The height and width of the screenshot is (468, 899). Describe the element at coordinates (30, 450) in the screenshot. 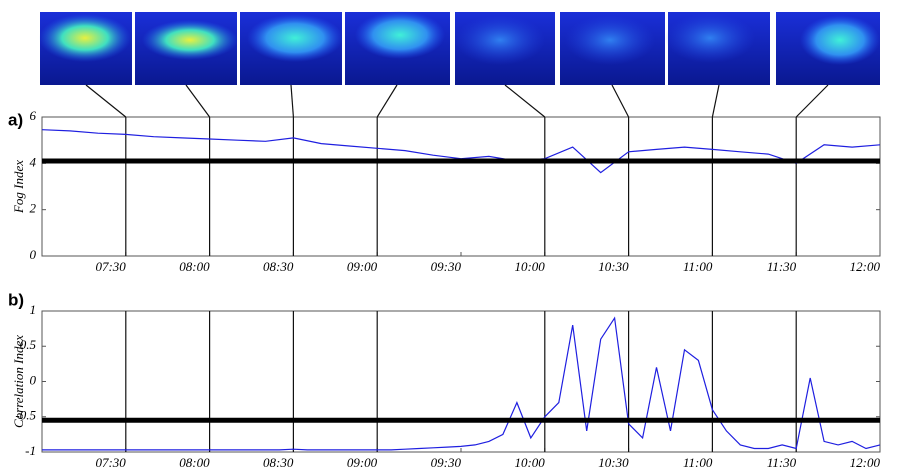

I see `y-tick-label: -1` at that location.